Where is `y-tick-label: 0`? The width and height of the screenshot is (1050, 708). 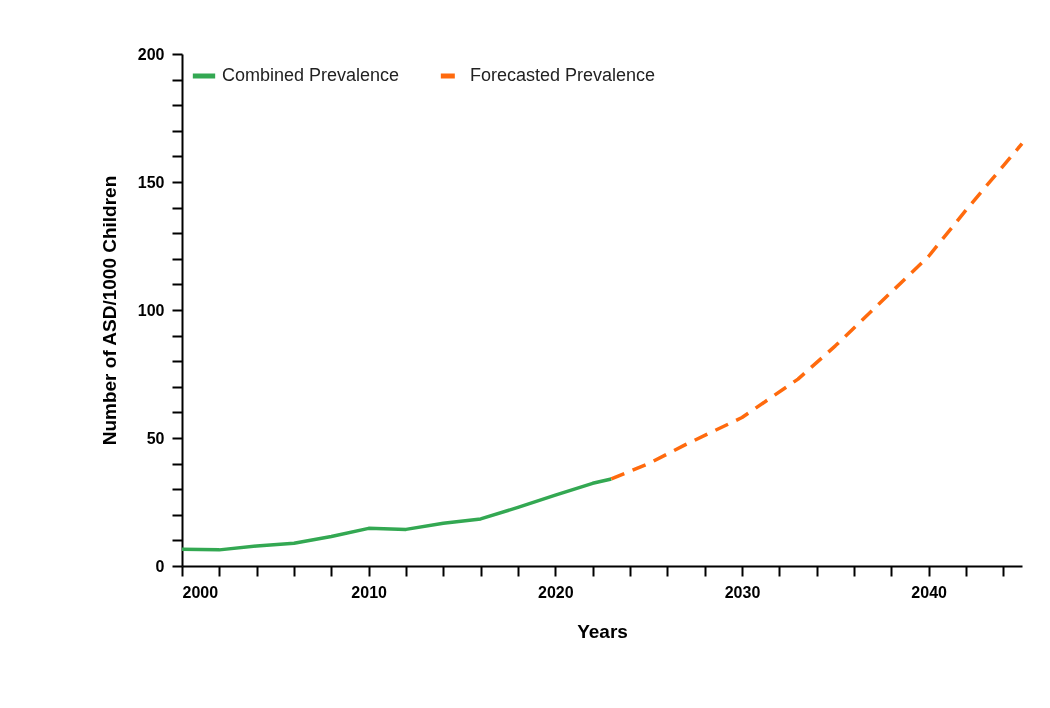
y-tick-label: 0 is located at coordinates (160, 566).